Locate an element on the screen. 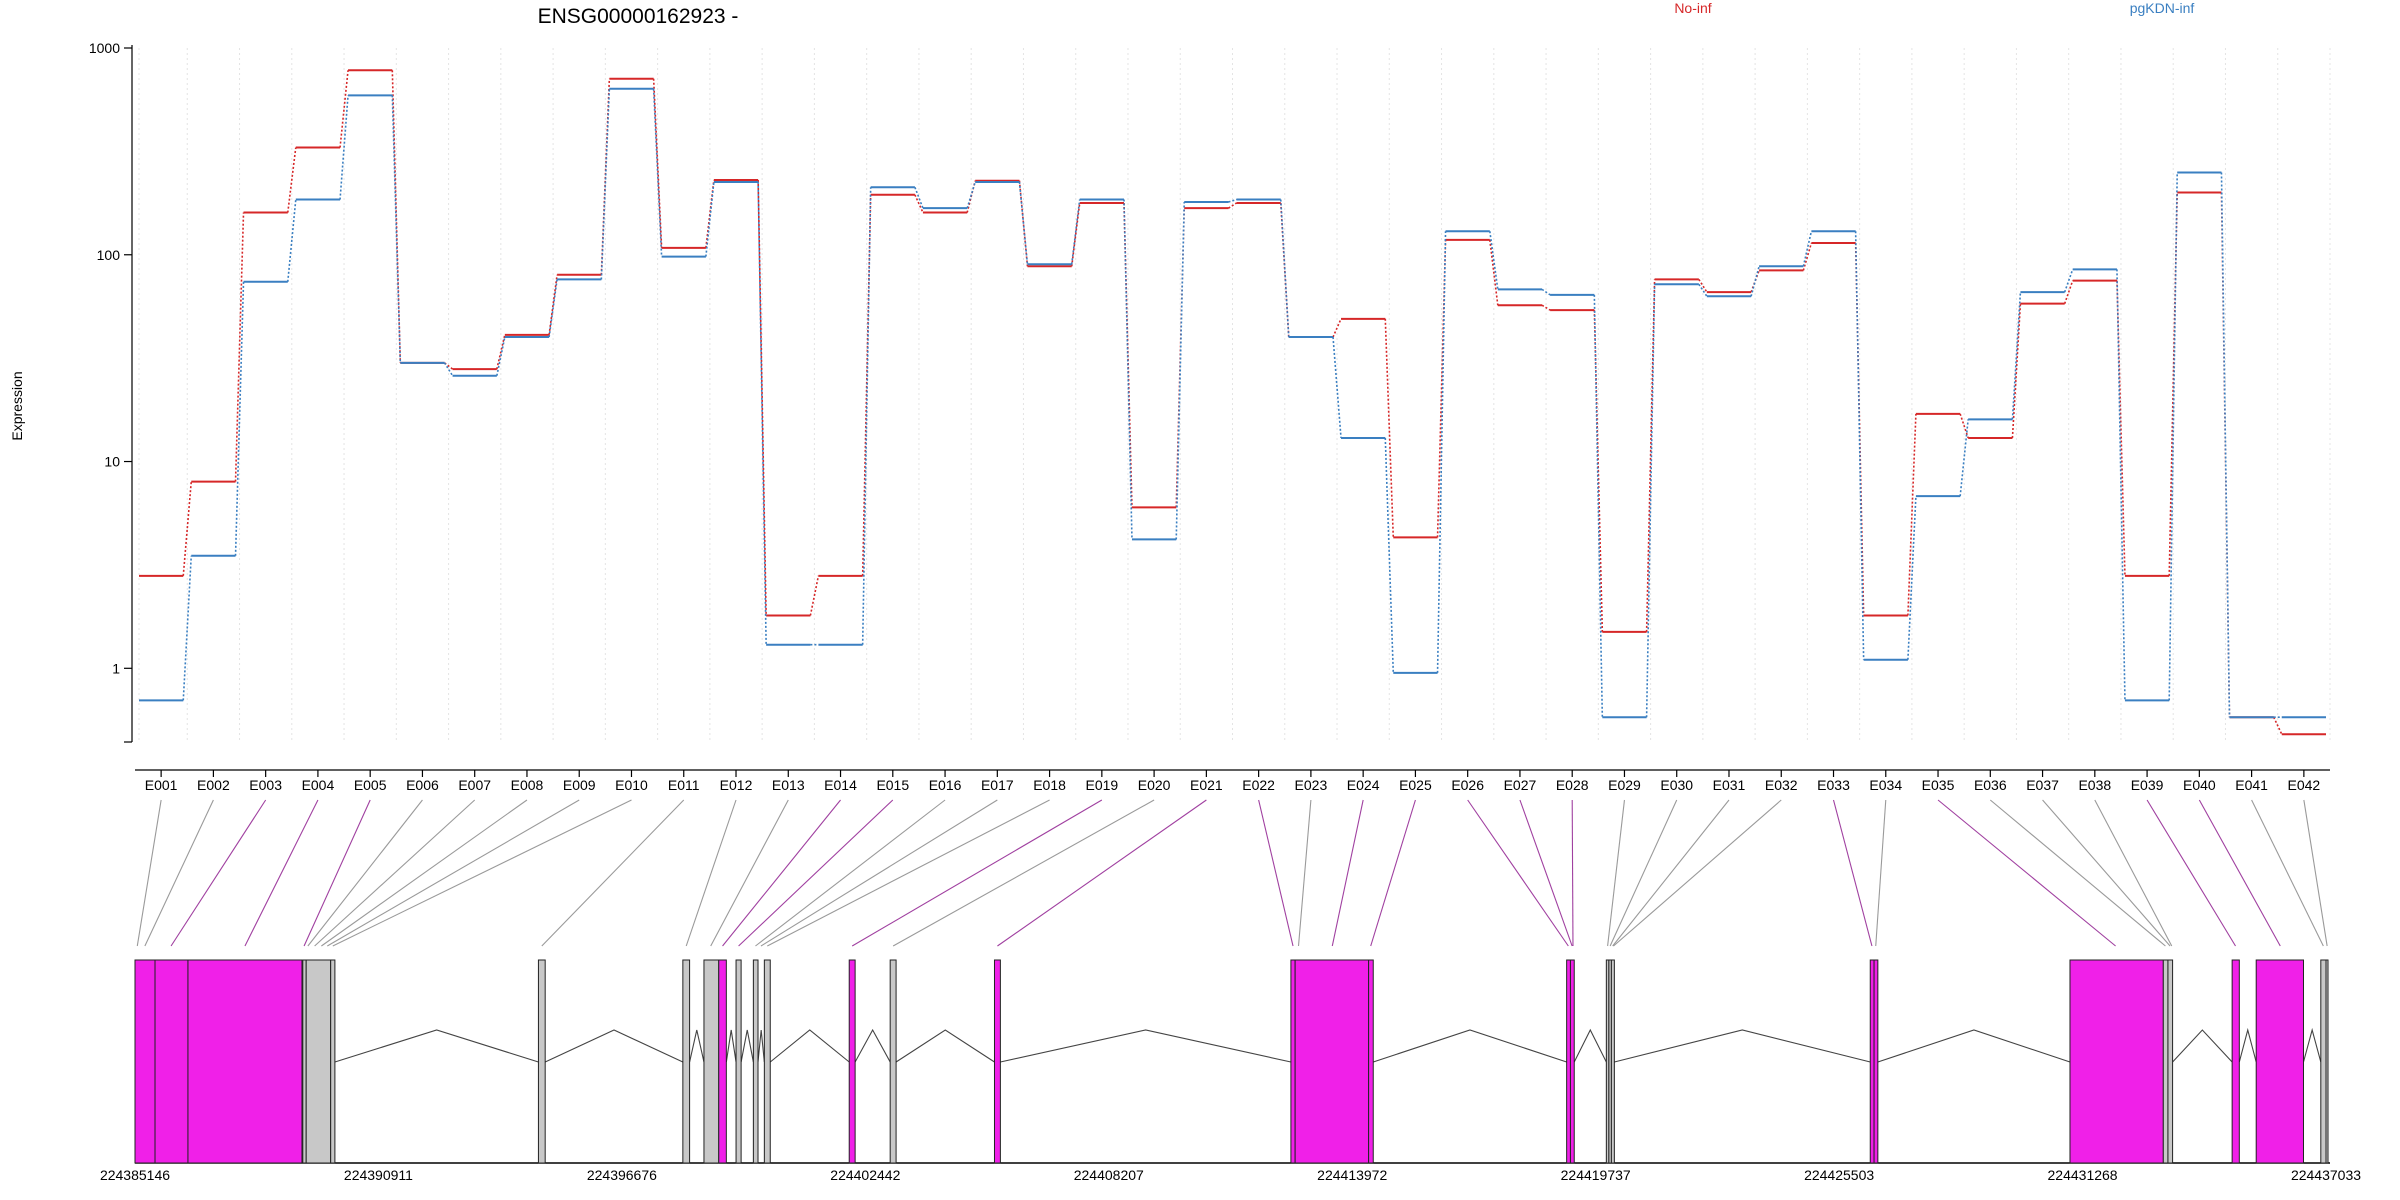  x-tick-label-e015: E015 is located at coordinates (892, 785).